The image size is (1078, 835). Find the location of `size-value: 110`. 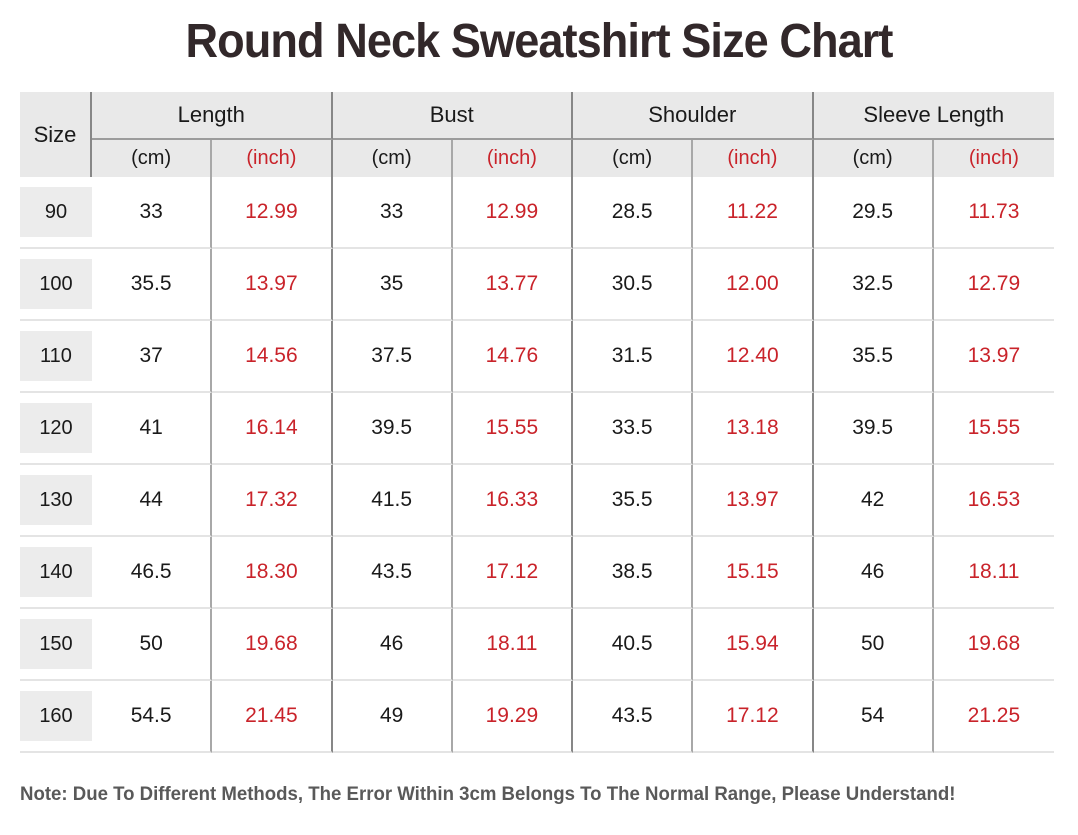

size-value: 110 is located at coordinates (56, 356).